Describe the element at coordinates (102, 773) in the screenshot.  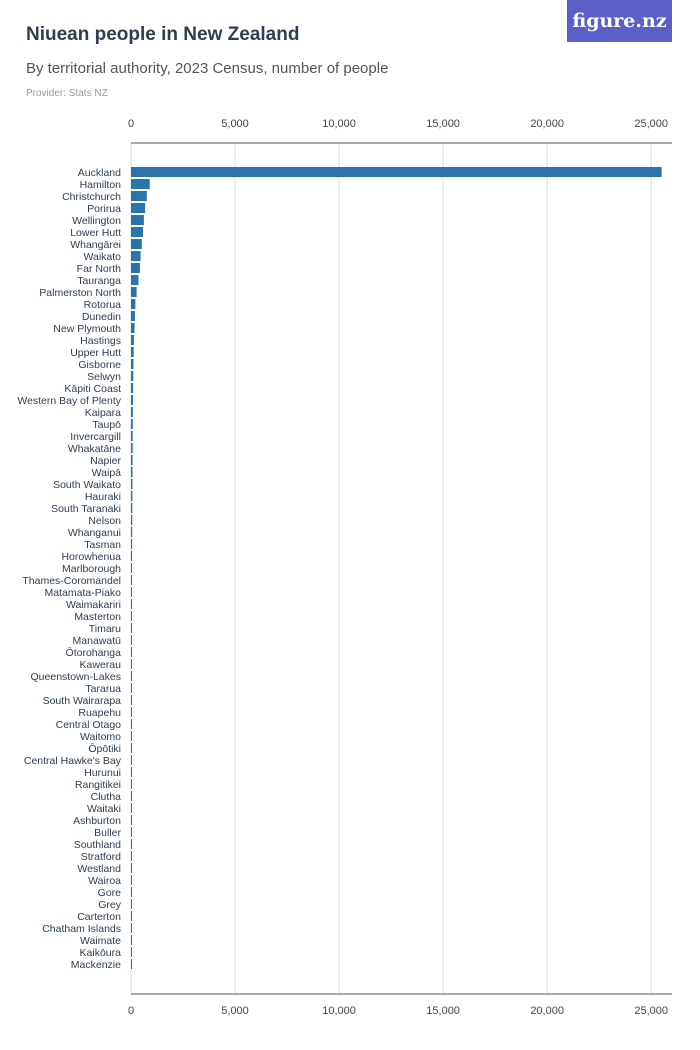
I see `category-label: Hurunui` at that location.